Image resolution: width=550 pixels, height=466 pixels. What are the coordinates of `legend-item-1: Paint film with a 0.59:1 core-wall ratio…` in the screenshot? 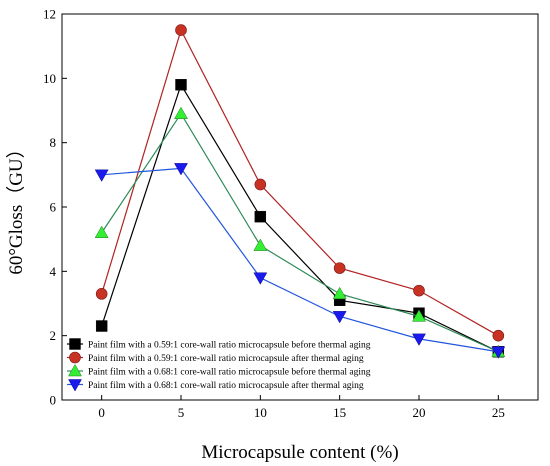 It's located at (219, 344).